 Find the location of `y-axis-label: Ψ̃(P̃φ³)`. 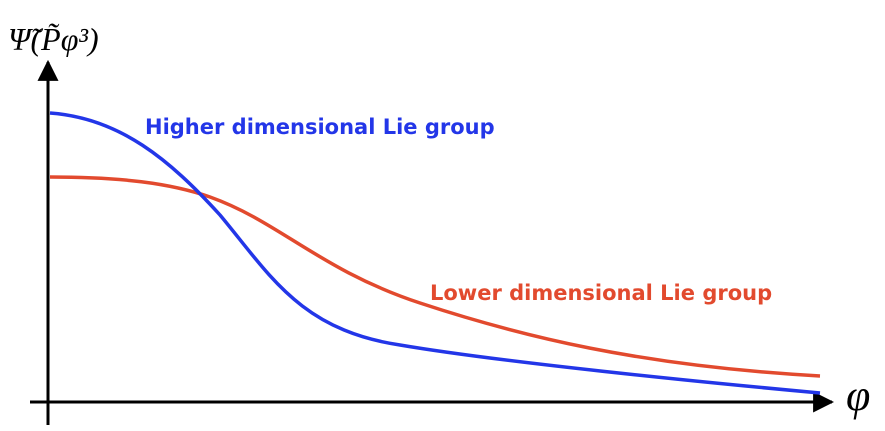

y-axis-label: Ψ̃(P̃φ³) is located at coordinates (53, 39).